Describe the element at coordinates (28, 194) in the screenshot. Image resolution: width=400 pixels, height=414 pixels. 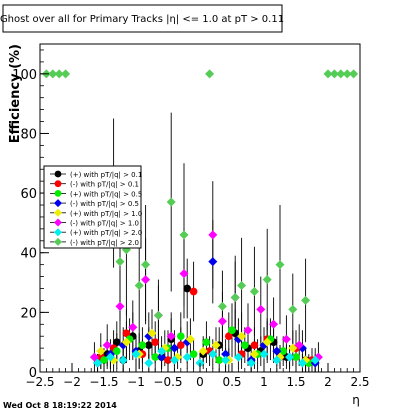
I see `y-tick-label: 60` at that location.